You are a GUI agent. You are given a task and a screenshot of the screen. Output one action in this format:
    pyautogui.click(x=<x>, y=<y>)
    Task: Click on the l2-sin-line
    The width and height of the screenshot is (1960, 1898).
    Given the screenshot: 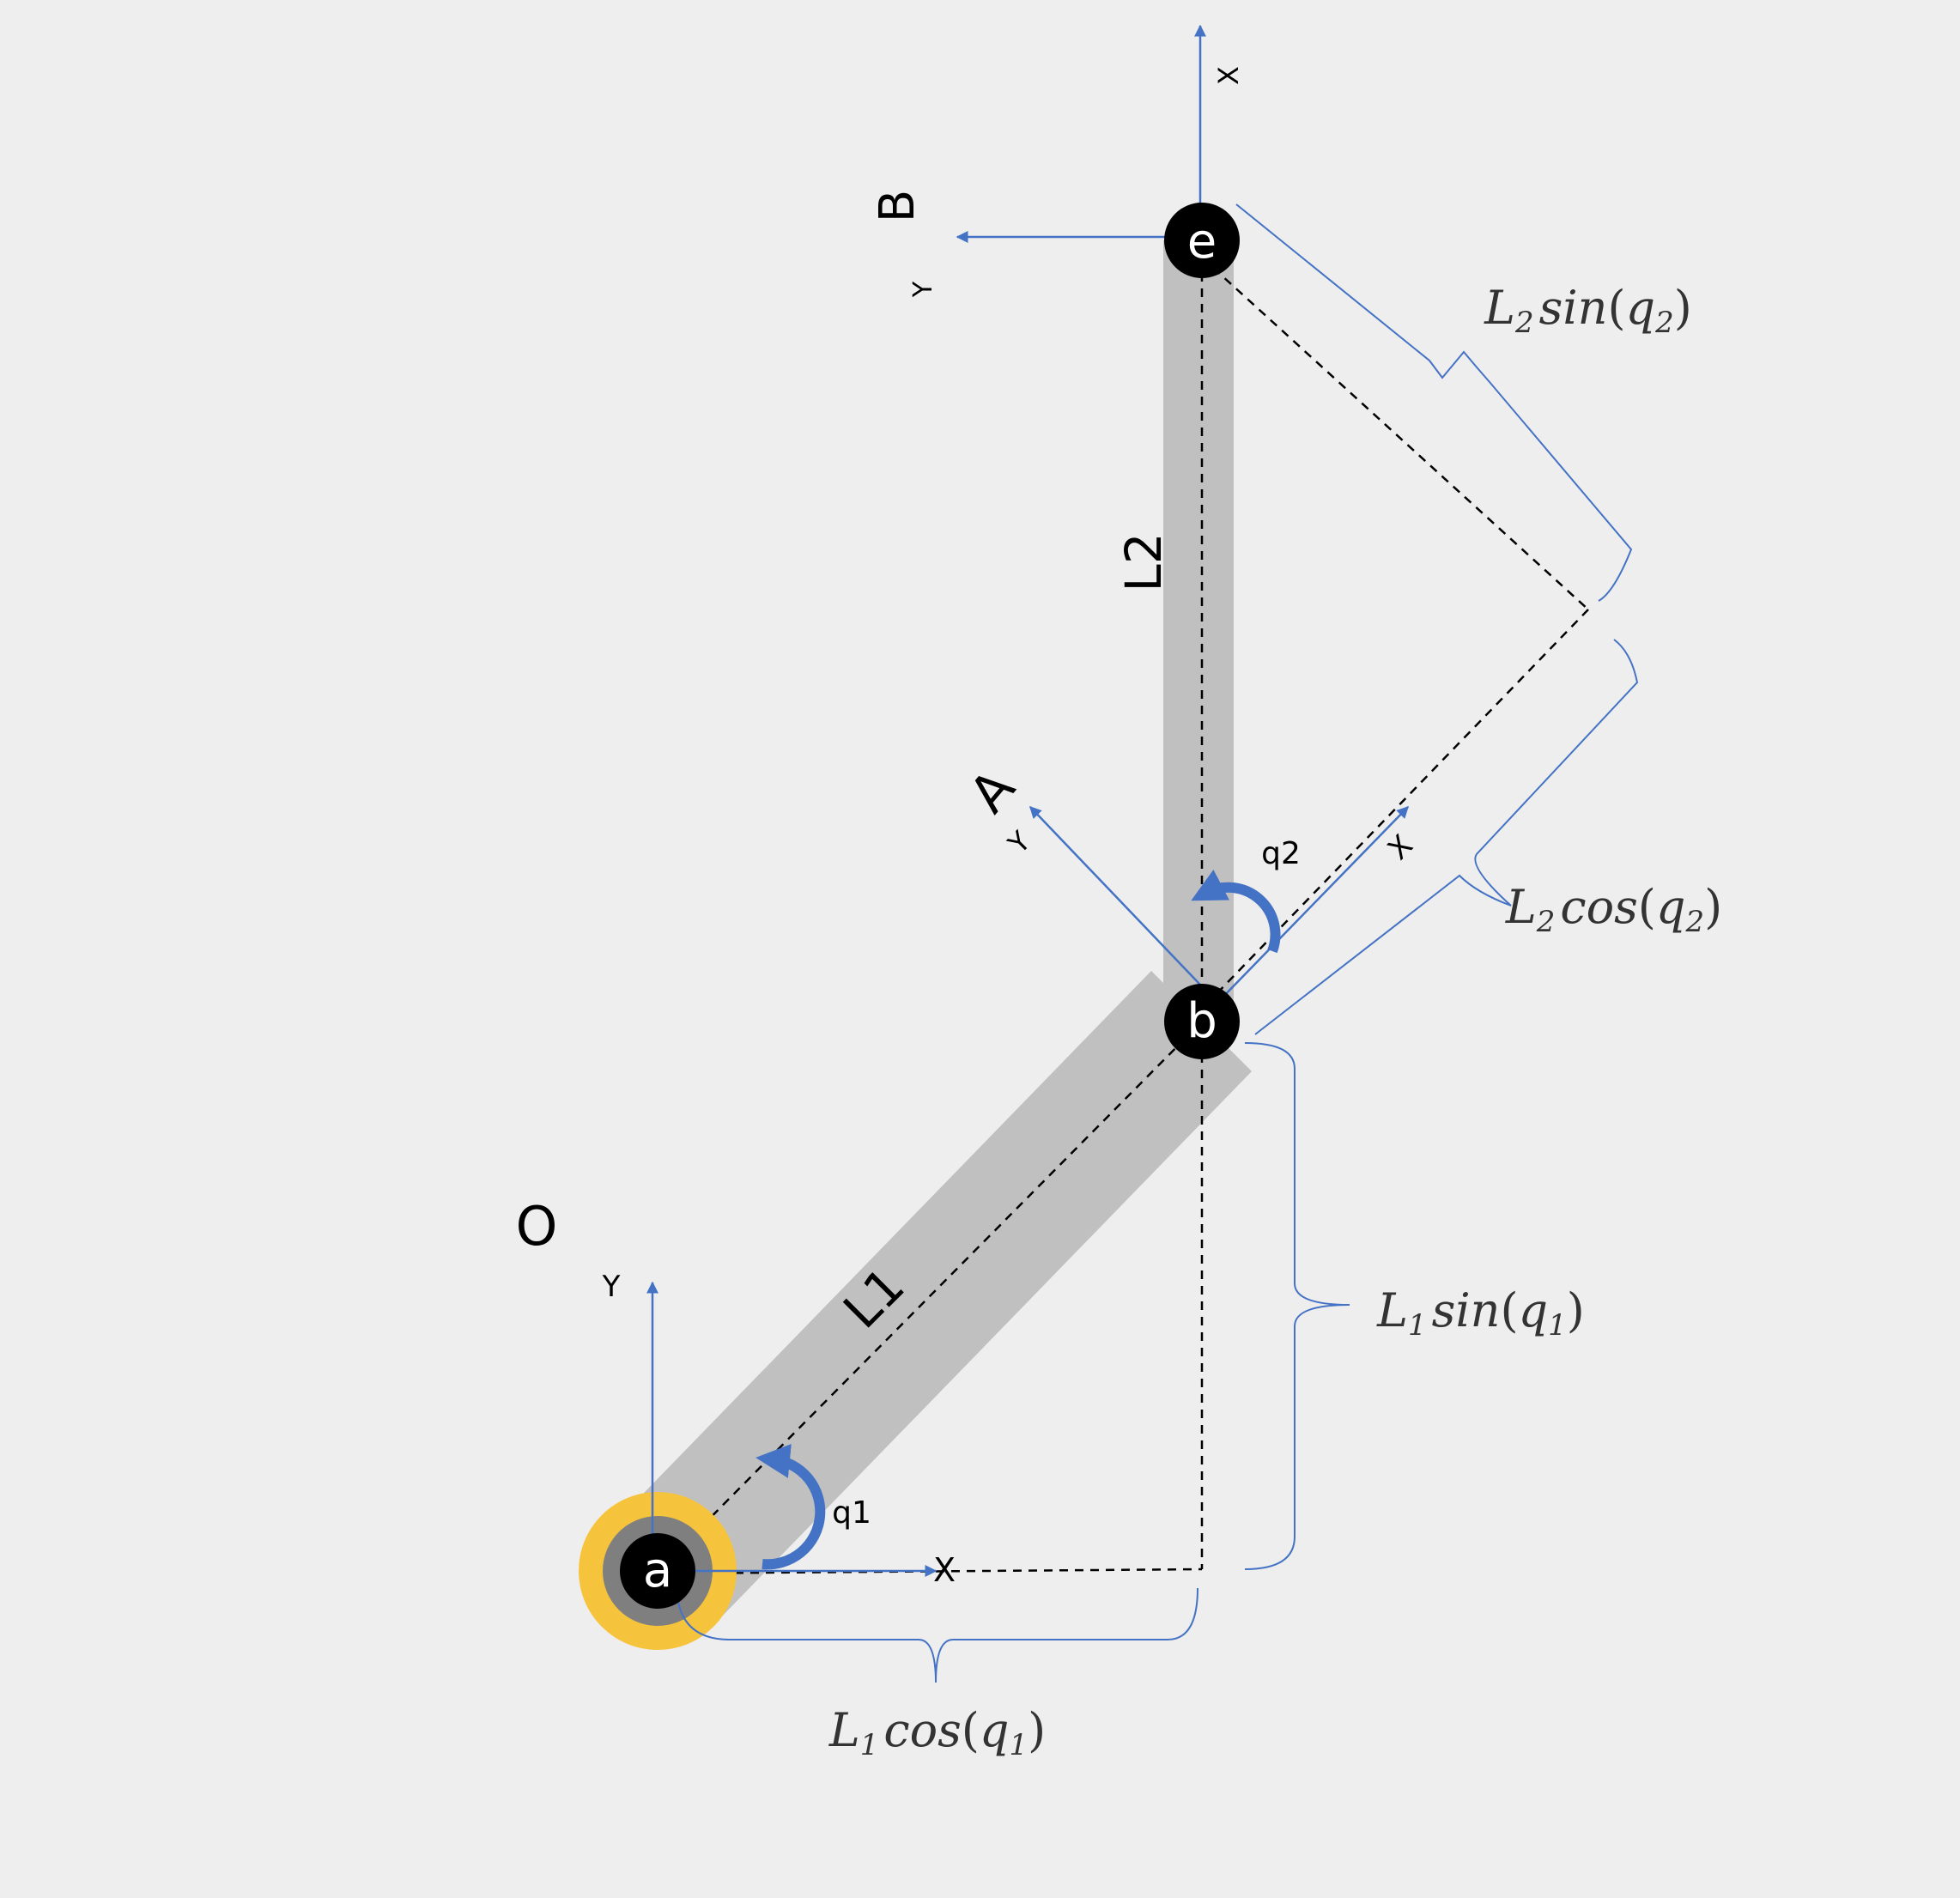 What is the action you would take?
    pyautogui.click(x=1395, y=434)
    